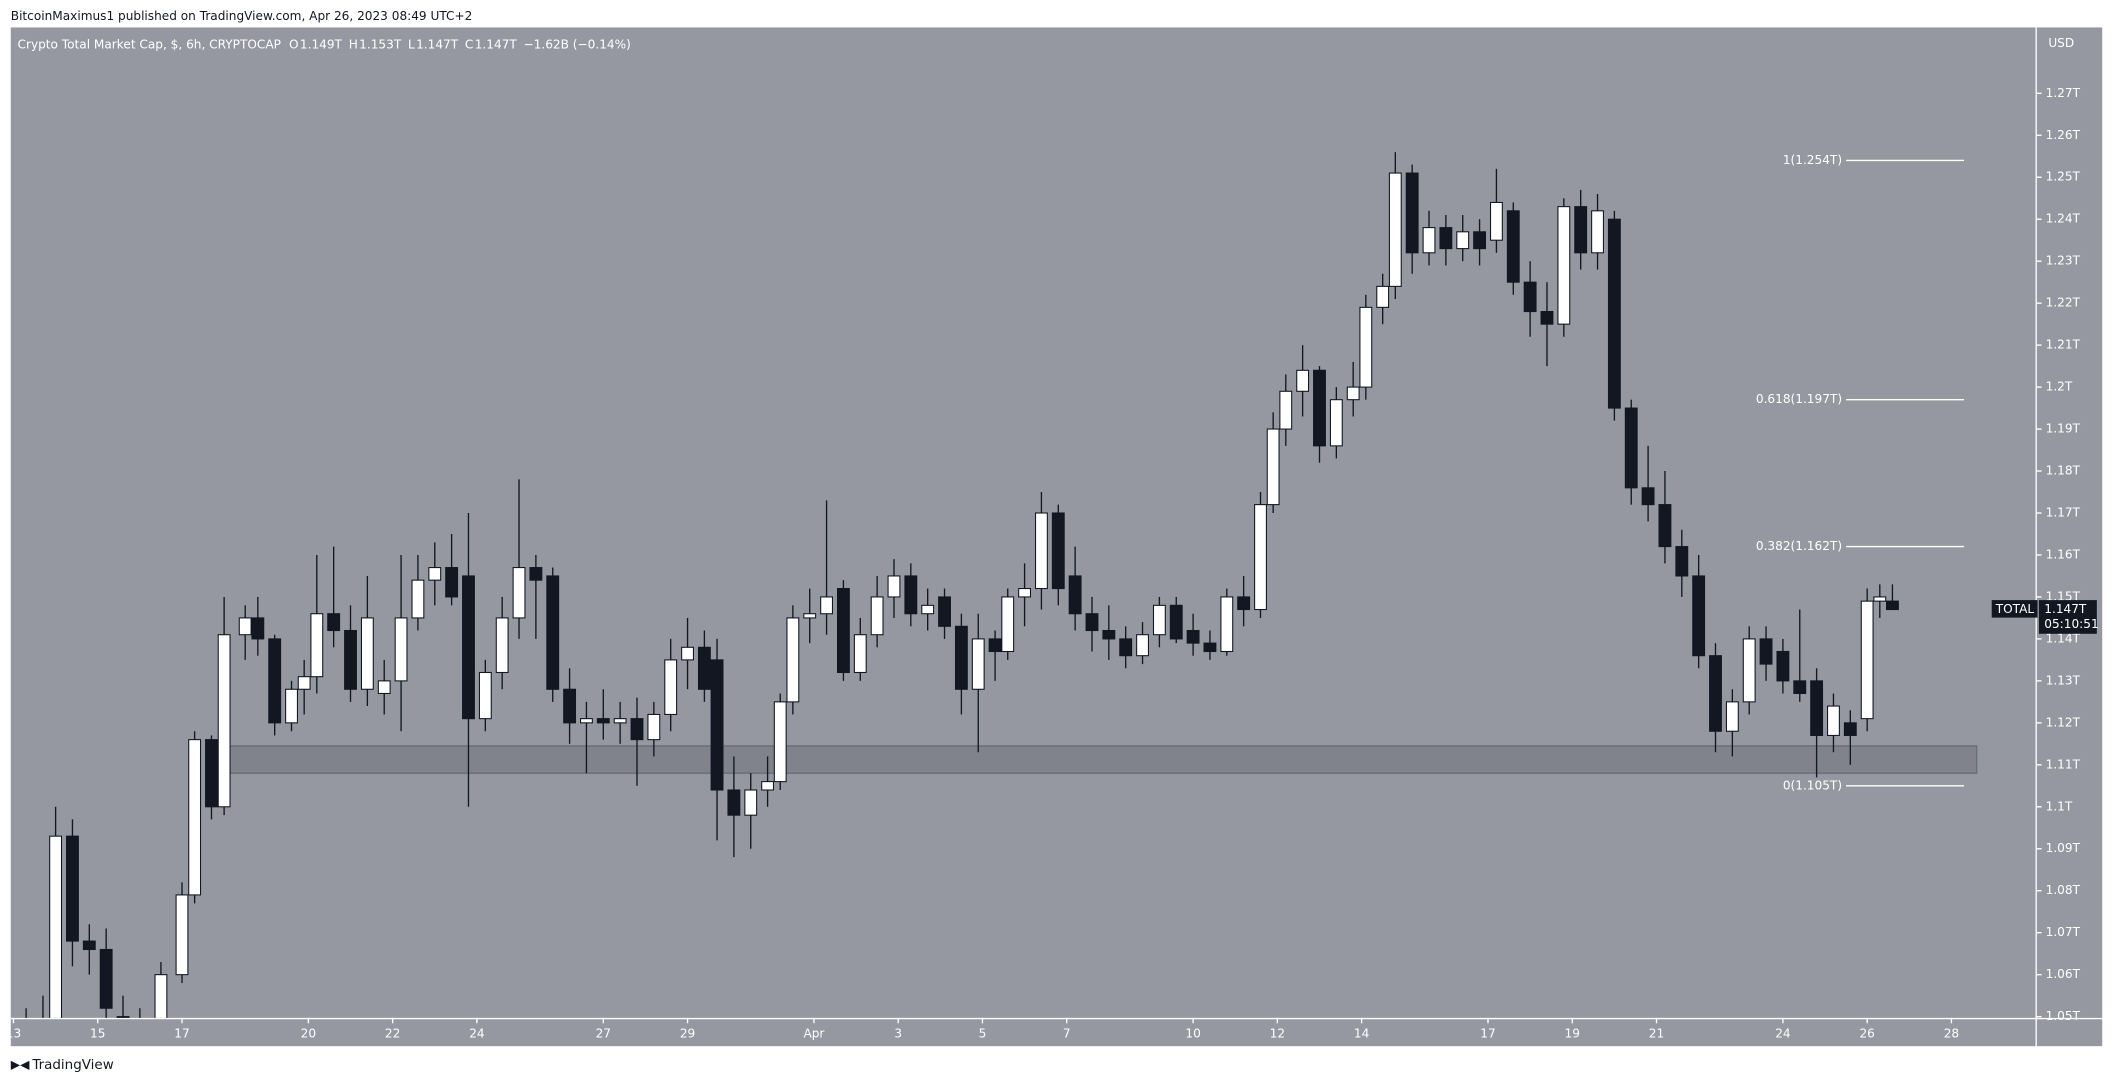 The height and width of the screenshot is (1079, 2113). I want to click on price-tag-countdown: 05:10:51, so click(2071, 624).